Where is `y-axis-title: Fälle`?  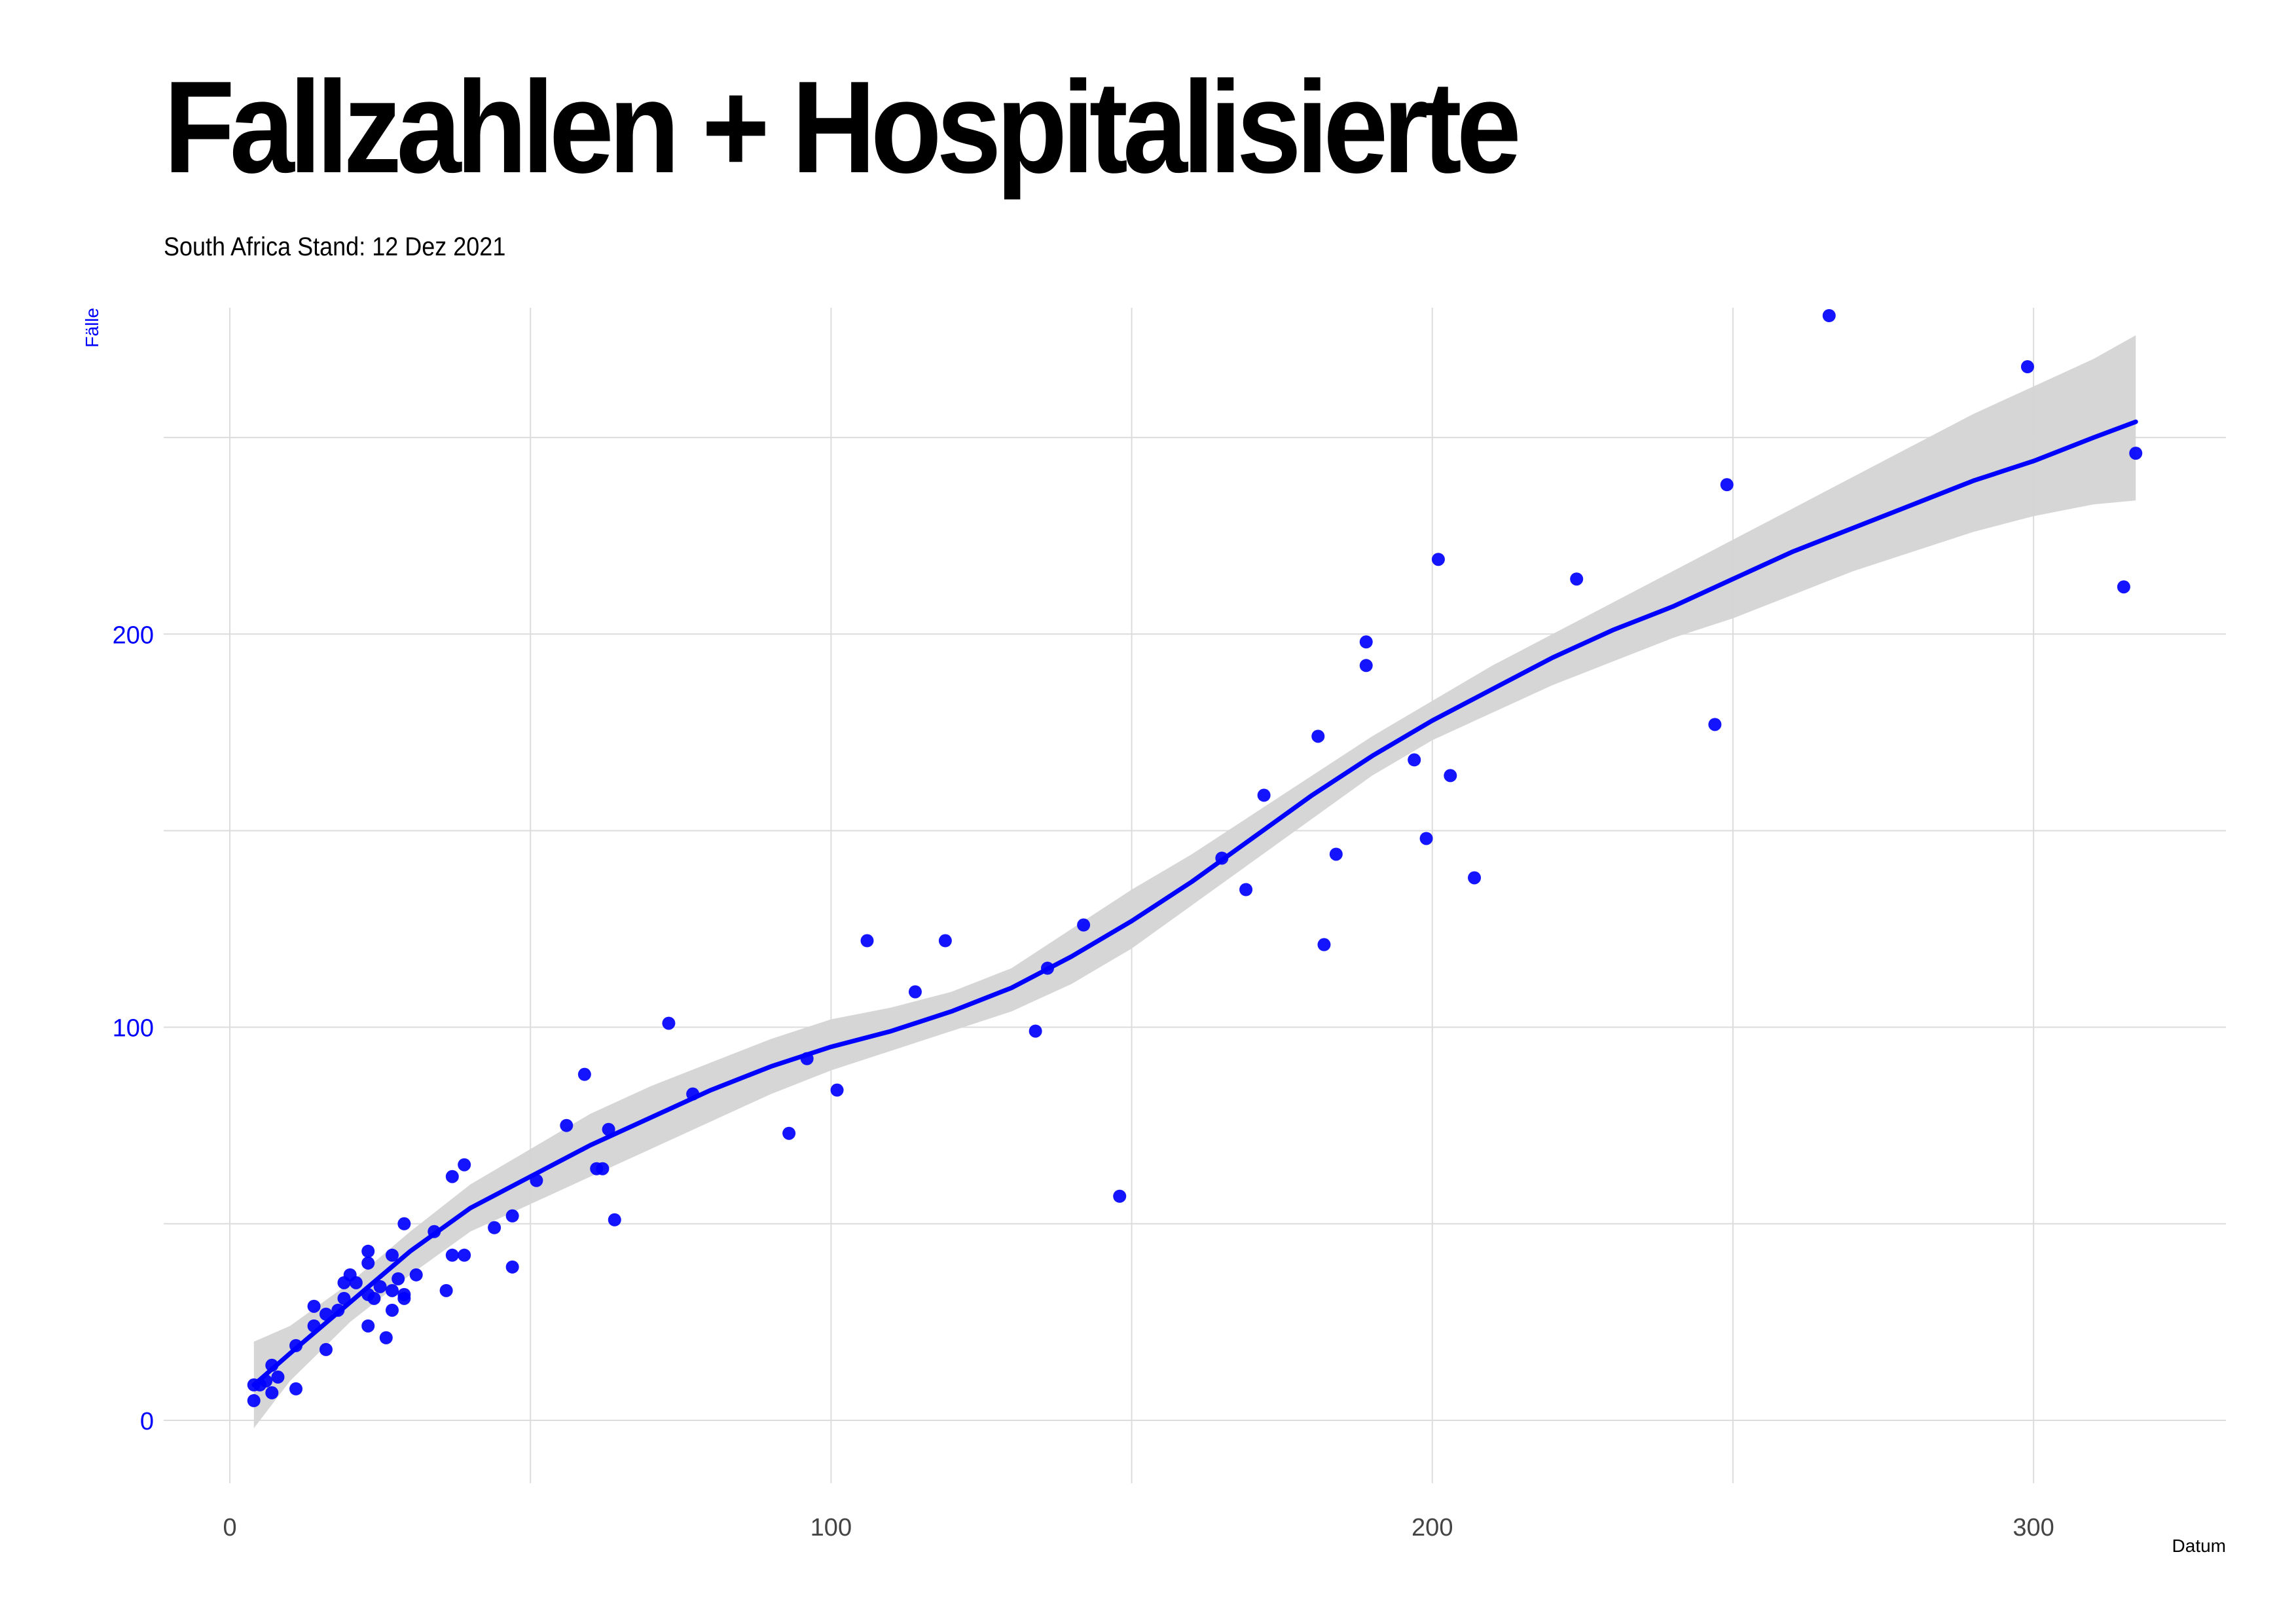
y-axis-title: Fälle is located at coordinates (92, 328).